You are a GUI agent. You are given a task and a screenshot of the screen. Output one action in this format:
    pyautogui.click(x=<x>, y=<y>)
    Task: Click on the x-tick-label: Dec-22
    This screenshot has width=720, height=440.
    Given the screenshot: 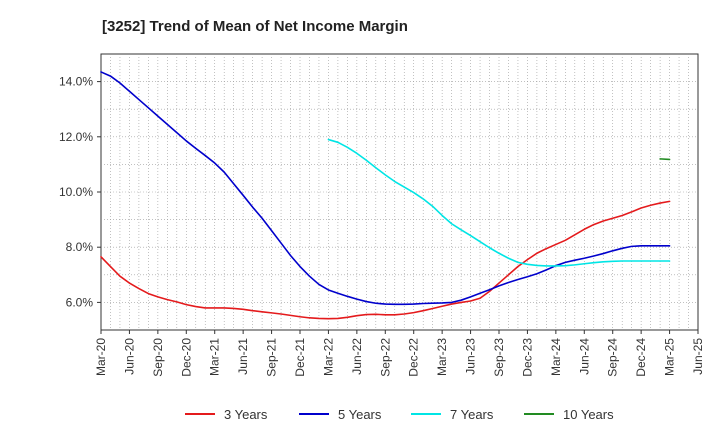 What is the action you would take?
    pyautogui.click(x=414, y=357)
    